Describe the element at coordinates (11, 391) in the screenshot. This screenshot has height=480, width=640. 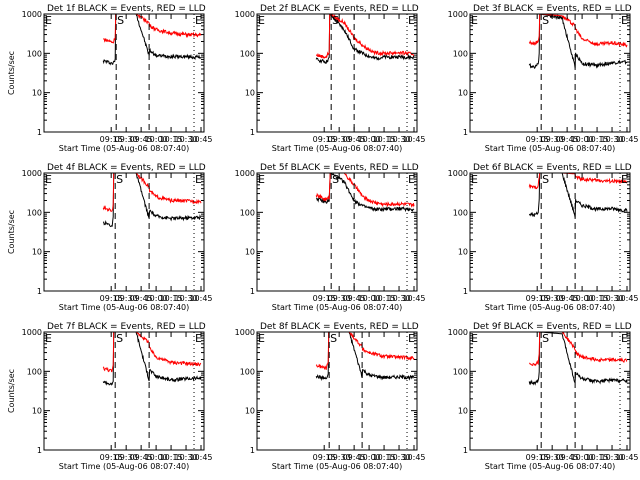
I see `y-axis-label: Counts/sec` at that location.